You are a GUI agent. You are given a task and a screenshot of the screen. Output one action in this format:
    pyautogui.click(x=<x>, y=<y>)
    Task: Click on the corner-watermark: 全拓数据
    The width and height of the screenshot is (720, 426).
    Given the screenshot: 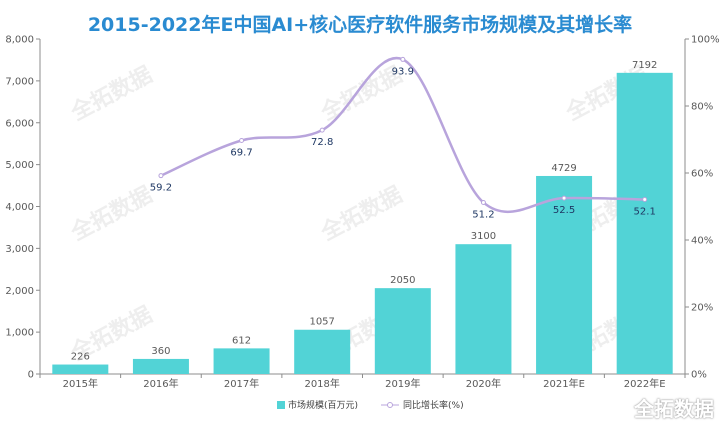 What is the action you would take?
    pyautogui.click(x=674, y=409)
    